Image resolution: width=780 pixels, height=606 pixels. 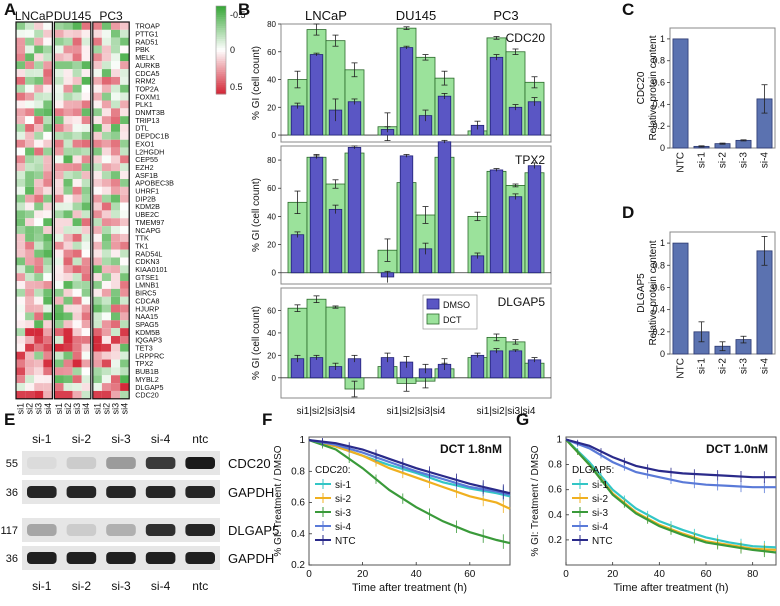 What do you see at coordinates (706, 574) in the screenshot?
I see `x-tick-label: 60` at bounding box center [706, 574].